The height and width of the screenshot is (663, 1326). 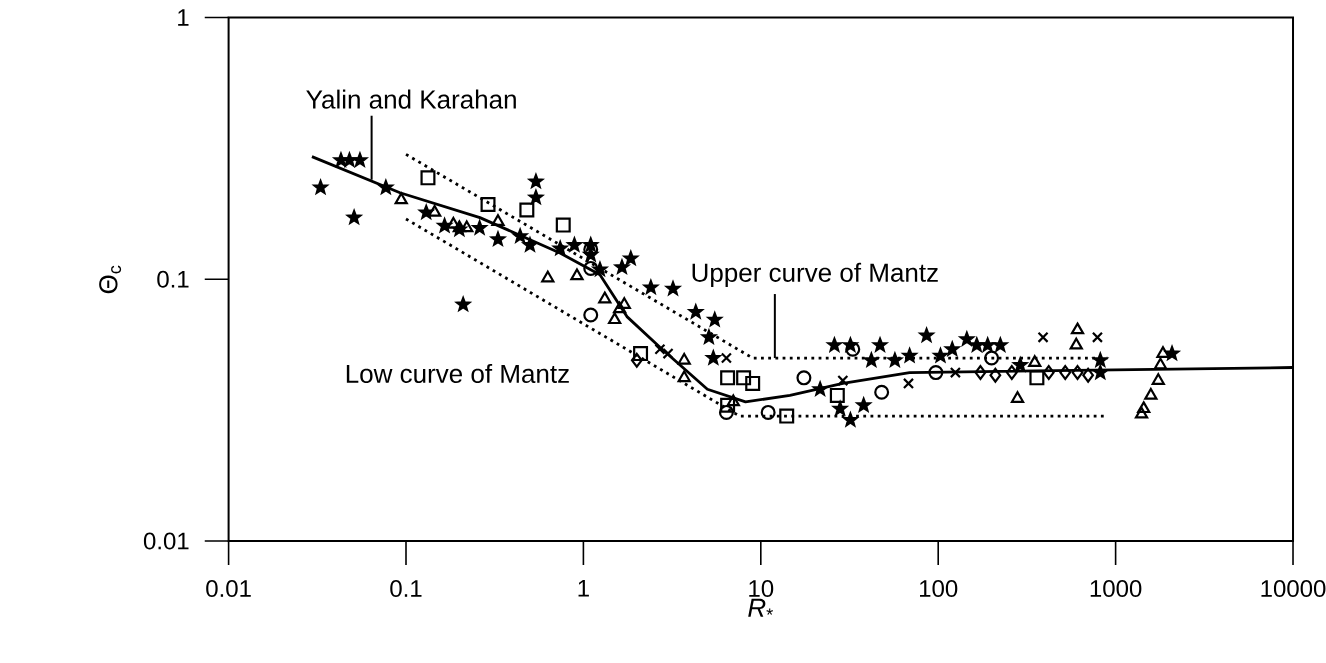 What do you see at coordinates (939, 589) in the screenshot?
I see `x-tick-label: 100` at bounding box center [939, 589].